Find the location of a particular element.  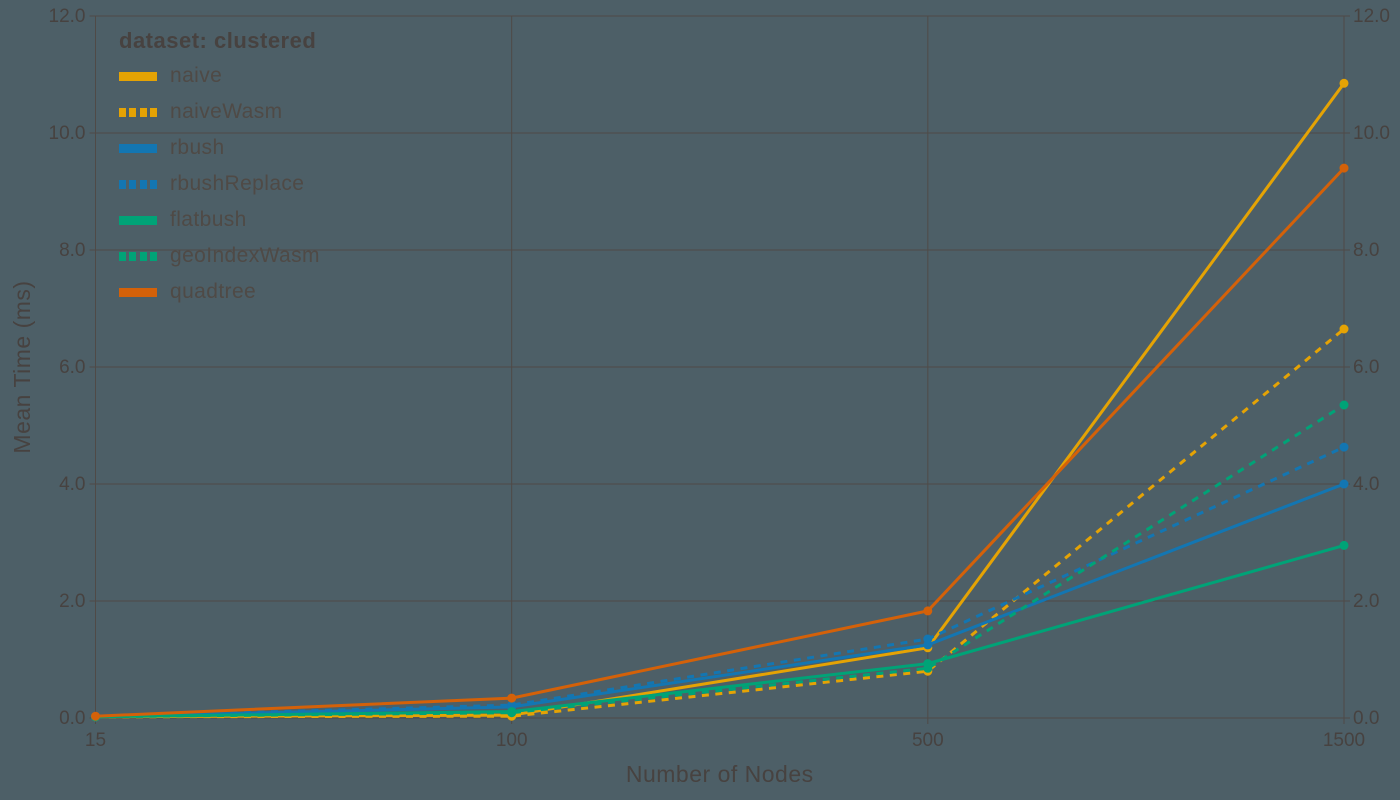

y-tick-label-left: 6.0 is located at coordinates (72, 367).